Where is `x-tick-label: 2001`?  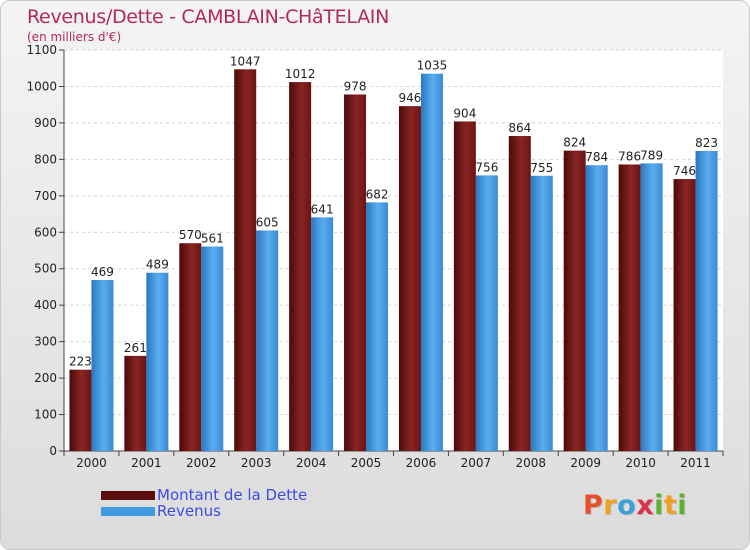 x-tick-label: 2001 is located at coordinates (146, 463).